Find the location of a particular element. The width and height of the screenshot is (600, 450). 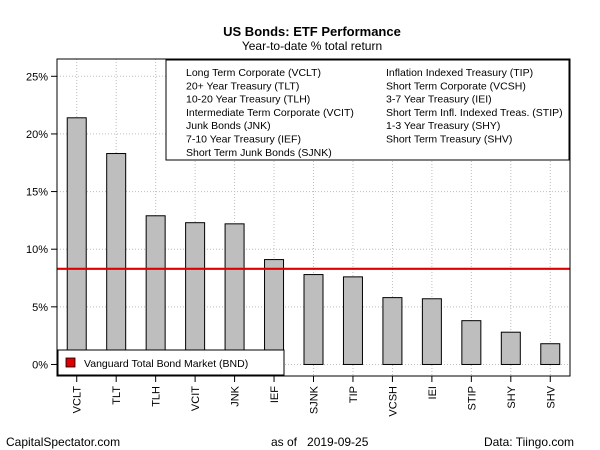

reference-legend: Vanguard Total Bond Market (BND) is located at coordinates (171, 362).